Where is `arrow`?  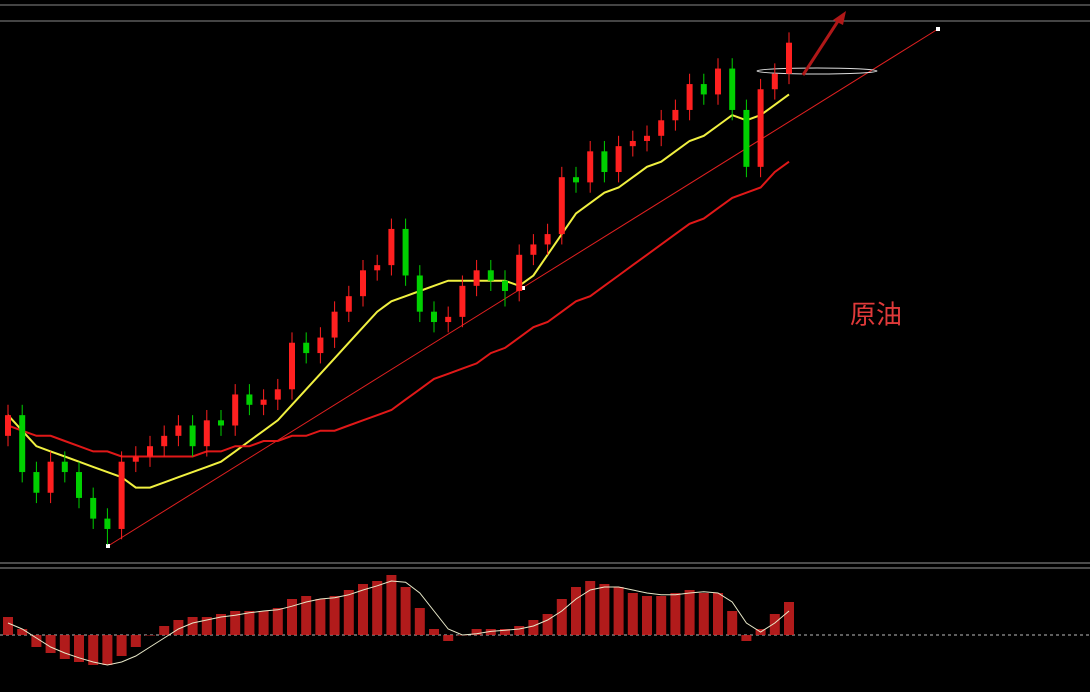 arrow is located at coordinates (821, 46).